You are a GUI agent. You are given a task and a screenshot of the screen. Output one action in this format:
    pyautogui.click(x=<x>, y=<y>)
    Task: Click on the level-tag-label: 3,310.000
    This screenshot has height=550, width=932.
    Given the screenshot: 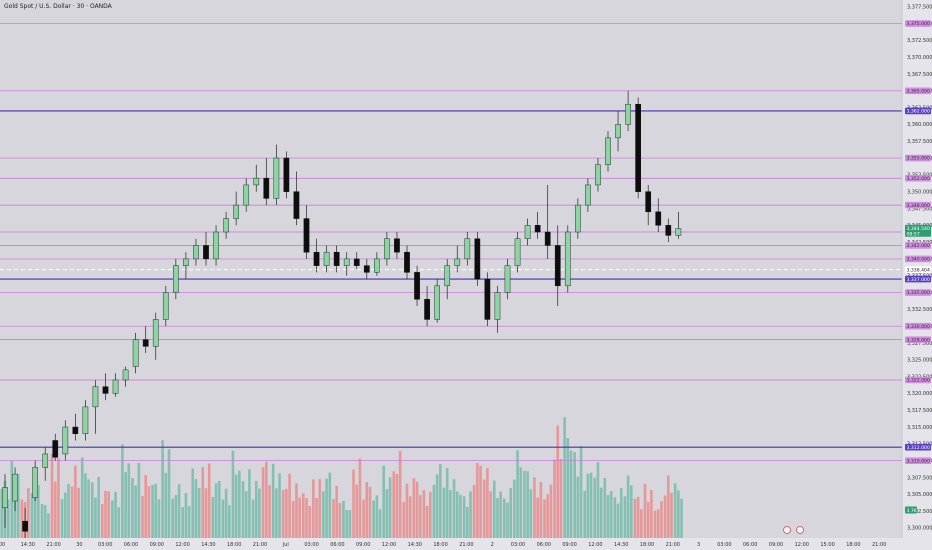 What is the action you would take?
    pyautogui.click(x=918, y=461)
    